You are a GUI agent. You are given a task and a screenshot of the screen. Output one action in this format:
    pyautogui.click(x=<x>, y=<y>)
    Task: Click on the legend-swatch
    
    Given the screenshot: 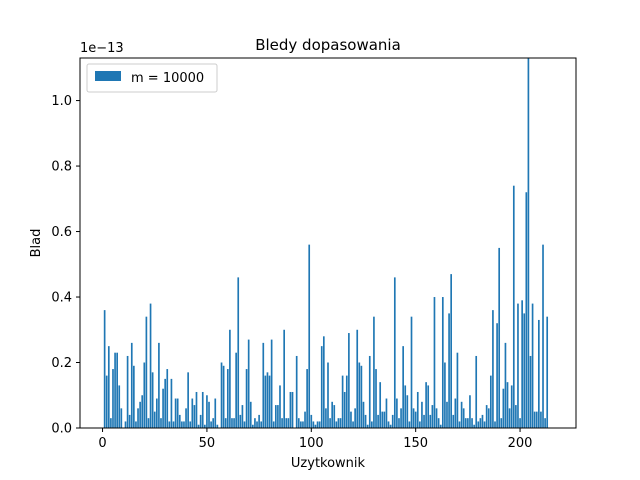 What is the action you would take?
    pyautogui.click(x=108, y=76)
    